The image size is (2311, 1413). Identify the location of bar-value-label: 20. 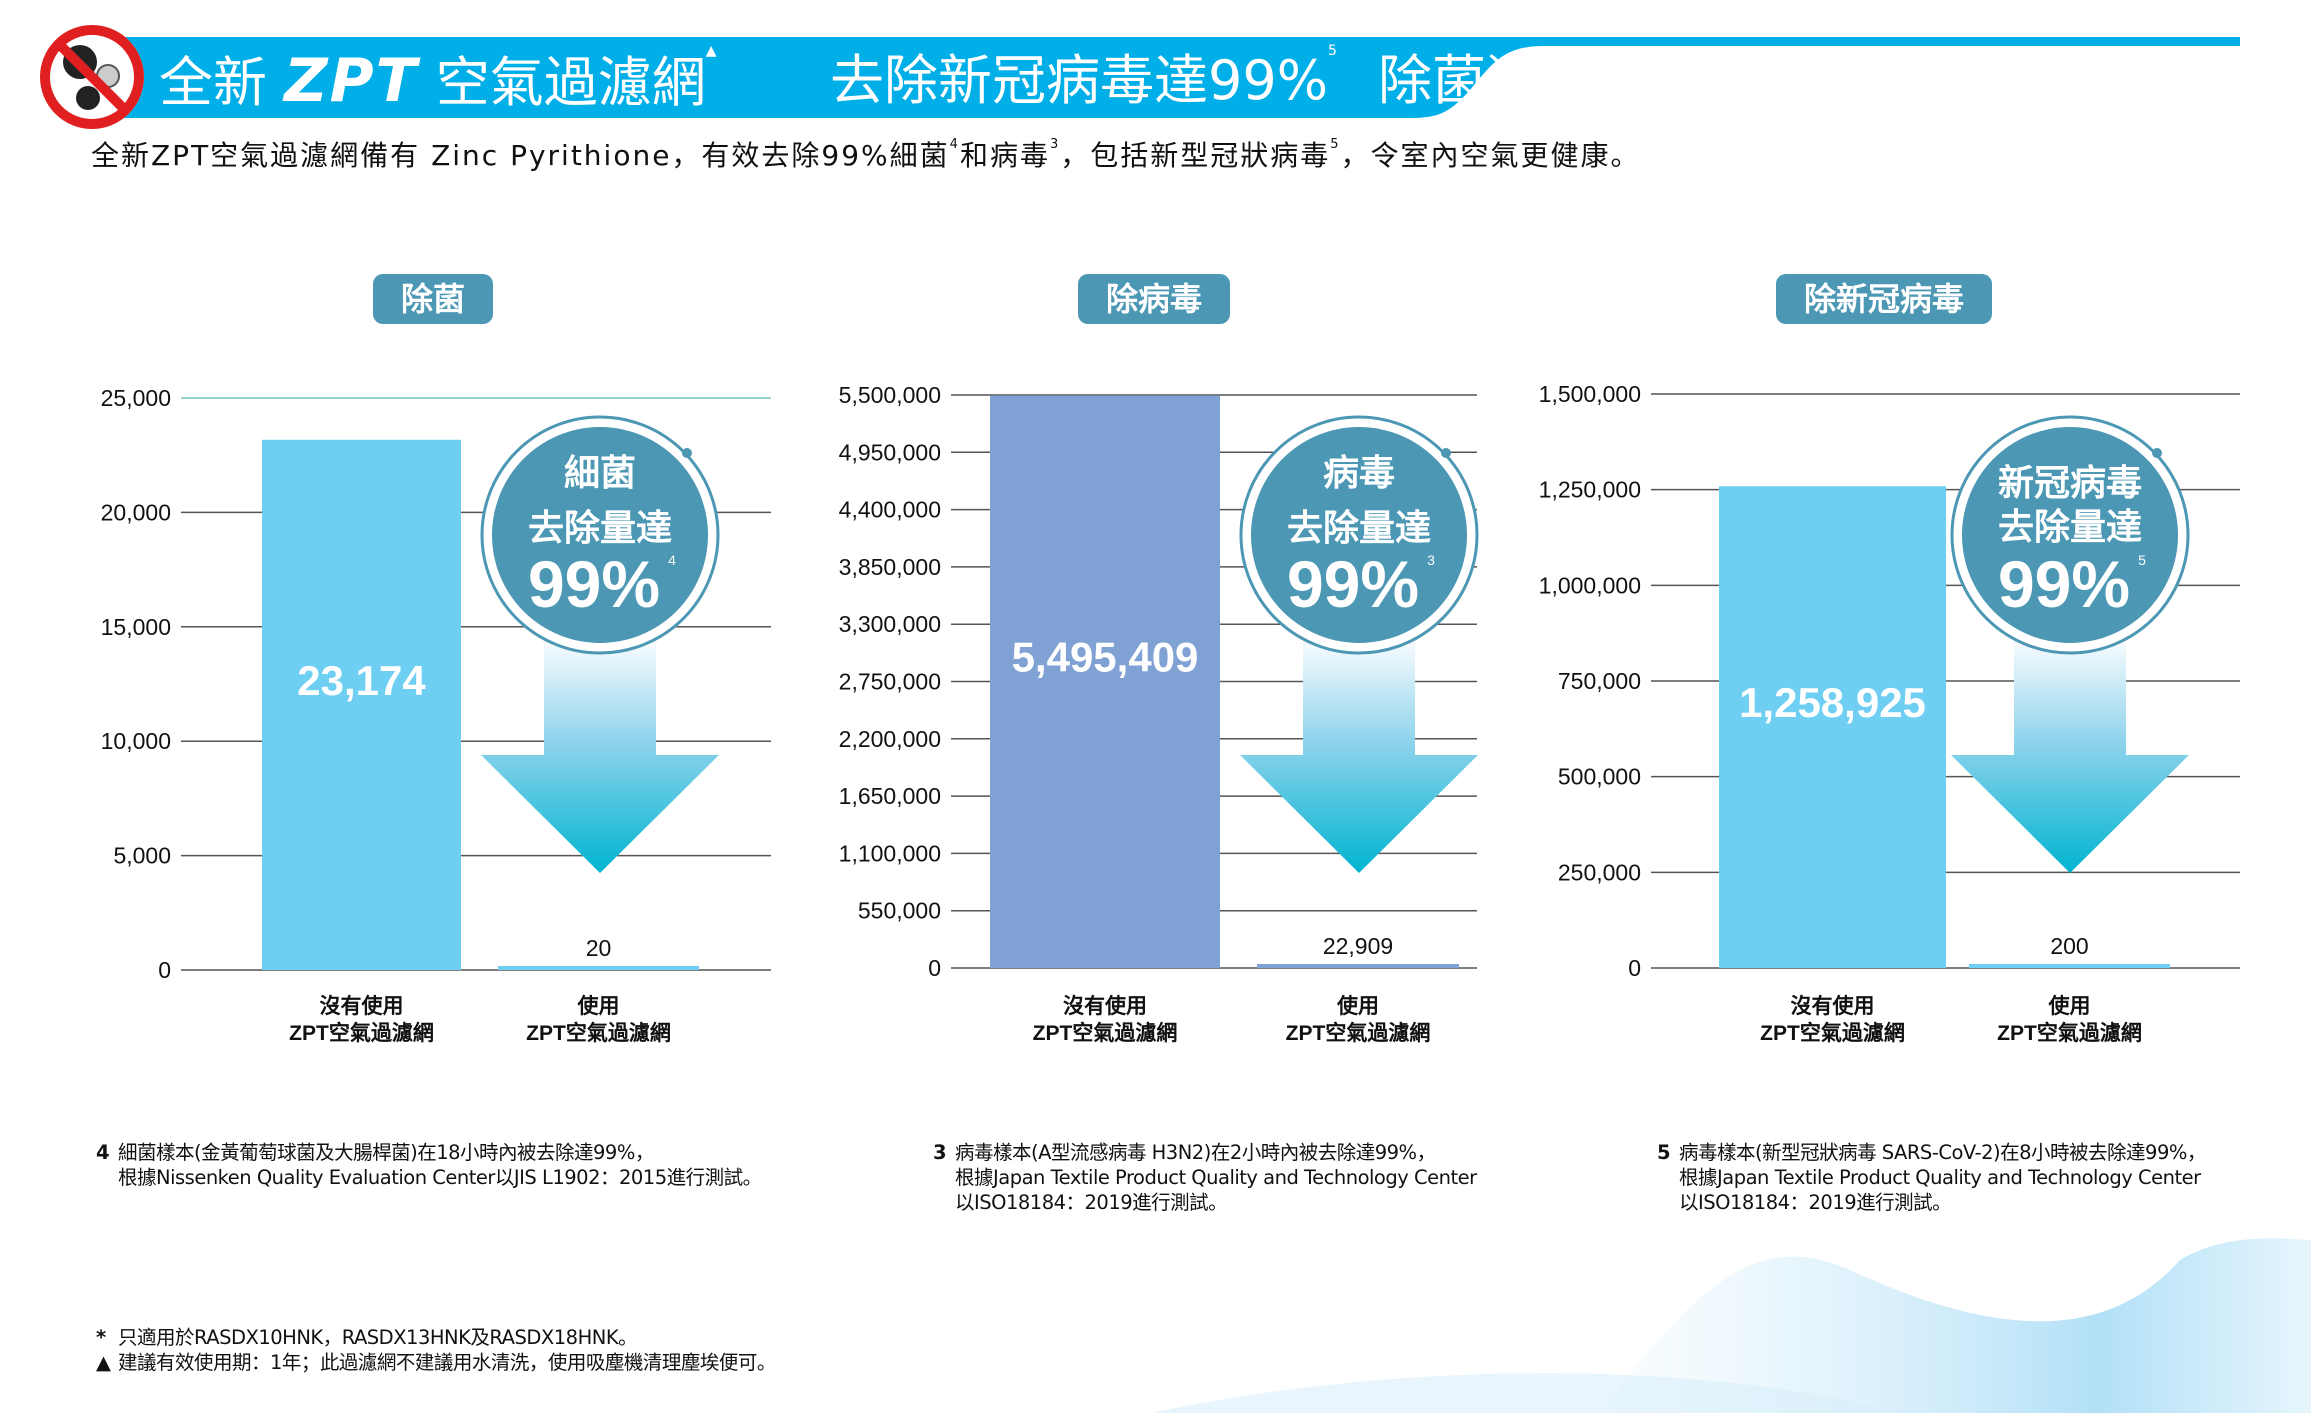
(599, 948).